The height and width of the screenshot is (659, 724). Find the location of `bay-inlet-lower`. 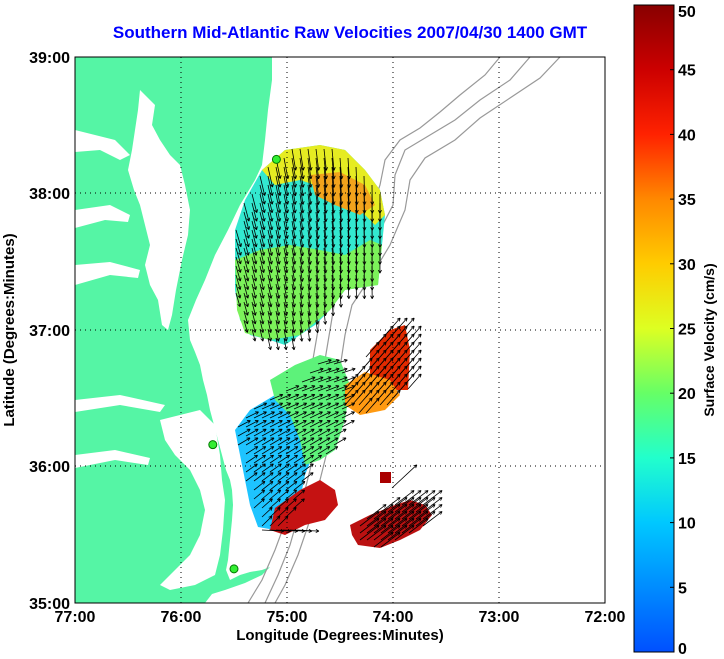

bay-inlet-lower is located at coordinates (107, 273).